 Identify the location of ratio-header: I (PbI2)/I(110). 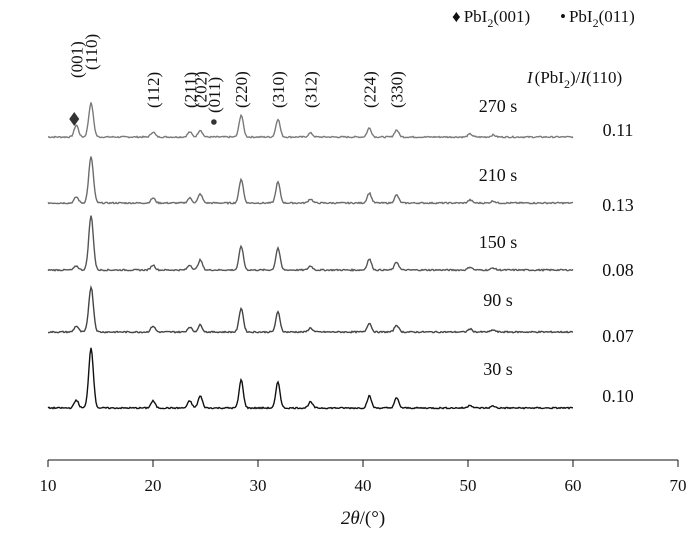
(574, 79).